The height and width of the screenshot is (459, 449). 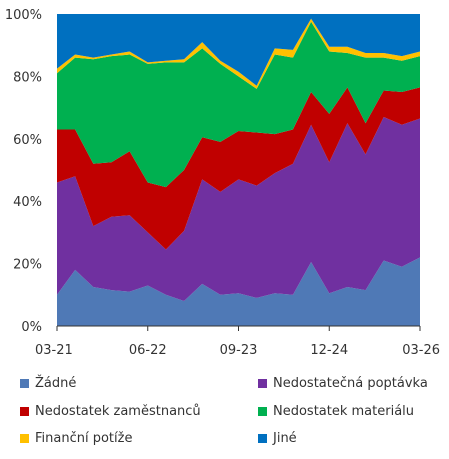 I want to click on legend-label: Nedostatek zaměstnanců, so click(x=118, y=411).